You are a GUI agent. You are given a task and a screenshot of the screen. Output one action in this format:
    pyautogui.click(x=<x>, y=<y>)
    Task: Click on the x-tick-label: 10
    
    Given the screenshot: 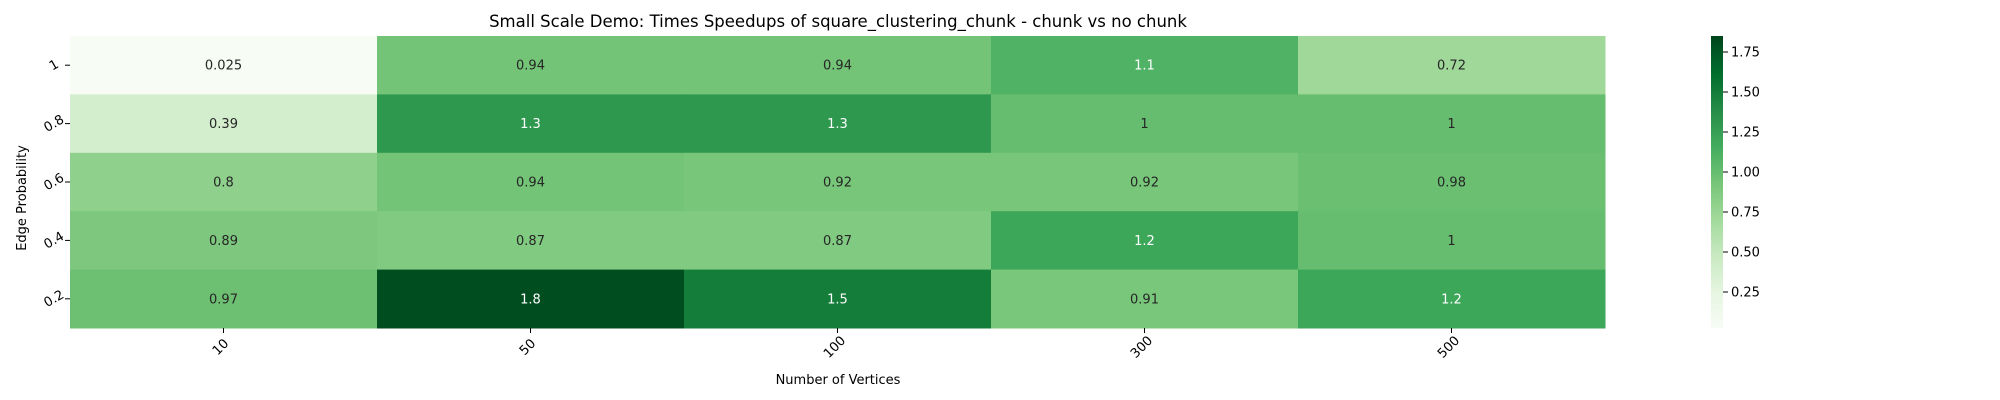 What is the action you would take?
    pyautogui.click(x=221, y=347)
    